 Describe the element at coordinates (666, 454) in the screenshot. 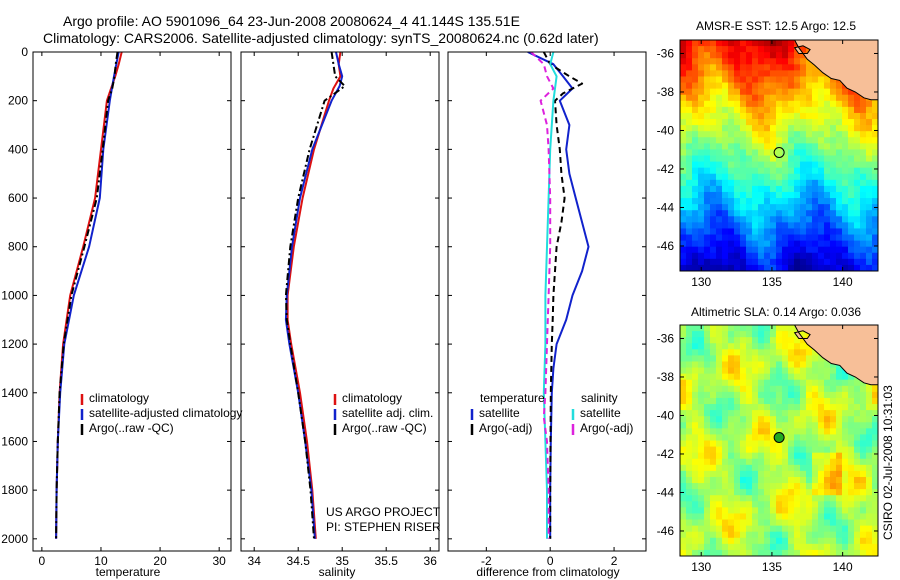

I see `map-y-tick-label: -42` at that location.